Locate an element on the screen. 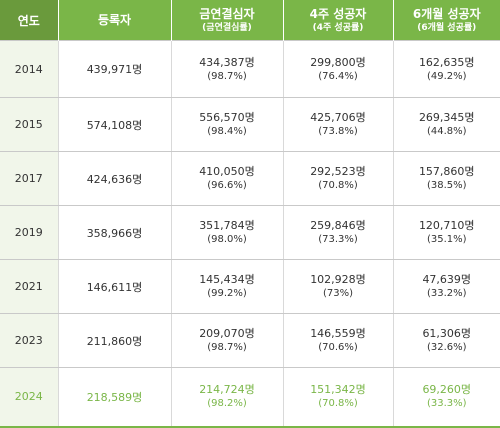  quit-count: 351,784명 is located at coordinates (227, 225).